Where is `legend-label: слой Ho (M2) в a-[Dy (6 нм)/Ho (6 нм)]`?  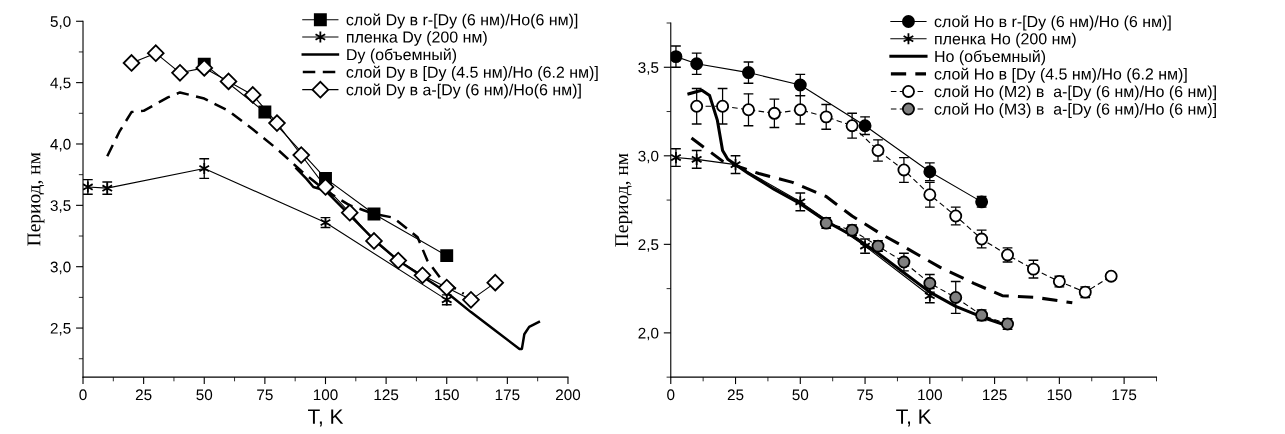
legend-label: слой Ho (M2) в a-[Dy (6 нм)/Ho (6 нм)] is located at coordinates (1075, 93).